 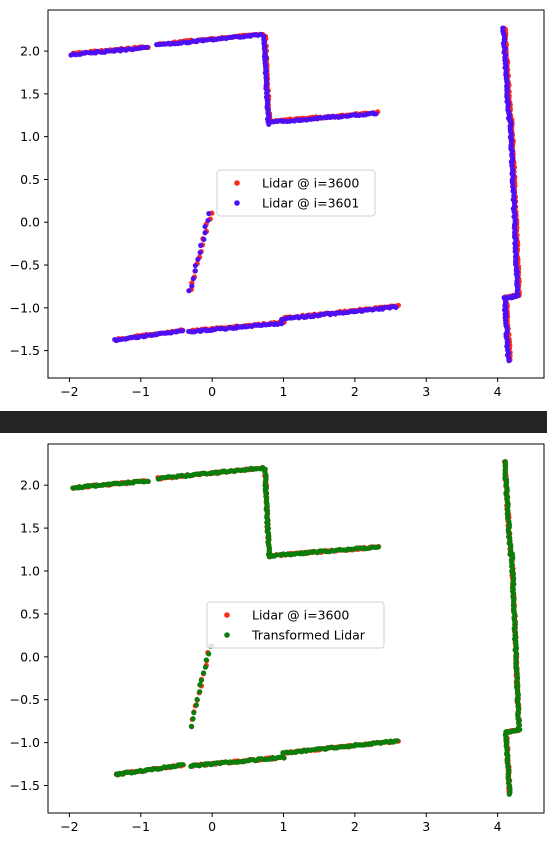 I want to click on legend-label: Lidar @ i=3601, so click(x=310, y=203).